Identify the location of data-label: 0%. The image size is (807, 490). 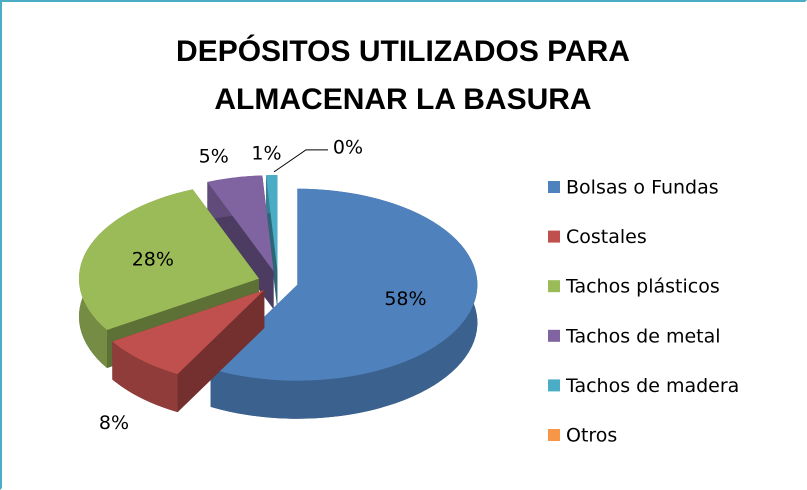
(348, 147).